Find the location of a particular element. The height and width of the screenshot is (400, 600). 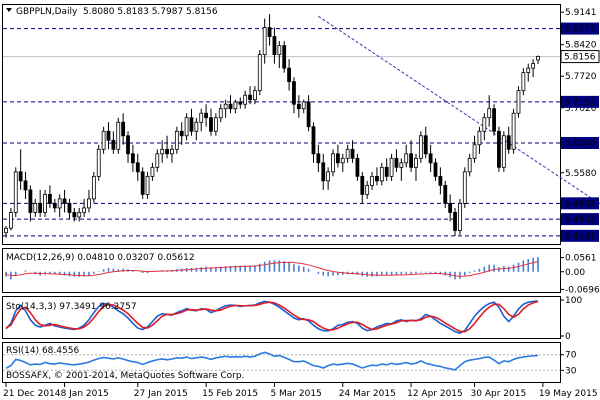

x-tick-label: 19 May 2015 is located at coordinates (568, 394).